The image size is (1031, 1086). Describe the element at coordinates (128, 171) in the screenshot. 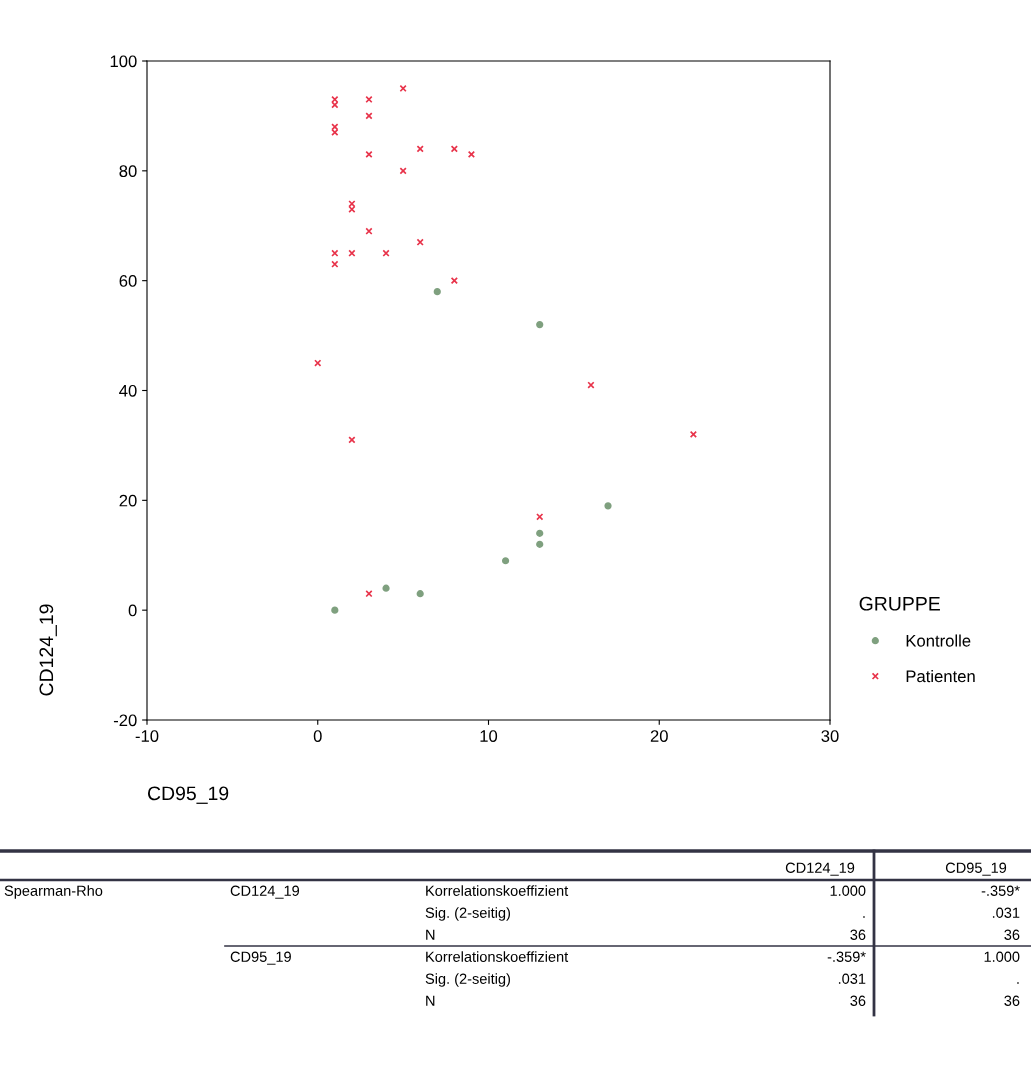

I see `y-tick-label: 80` at that location.